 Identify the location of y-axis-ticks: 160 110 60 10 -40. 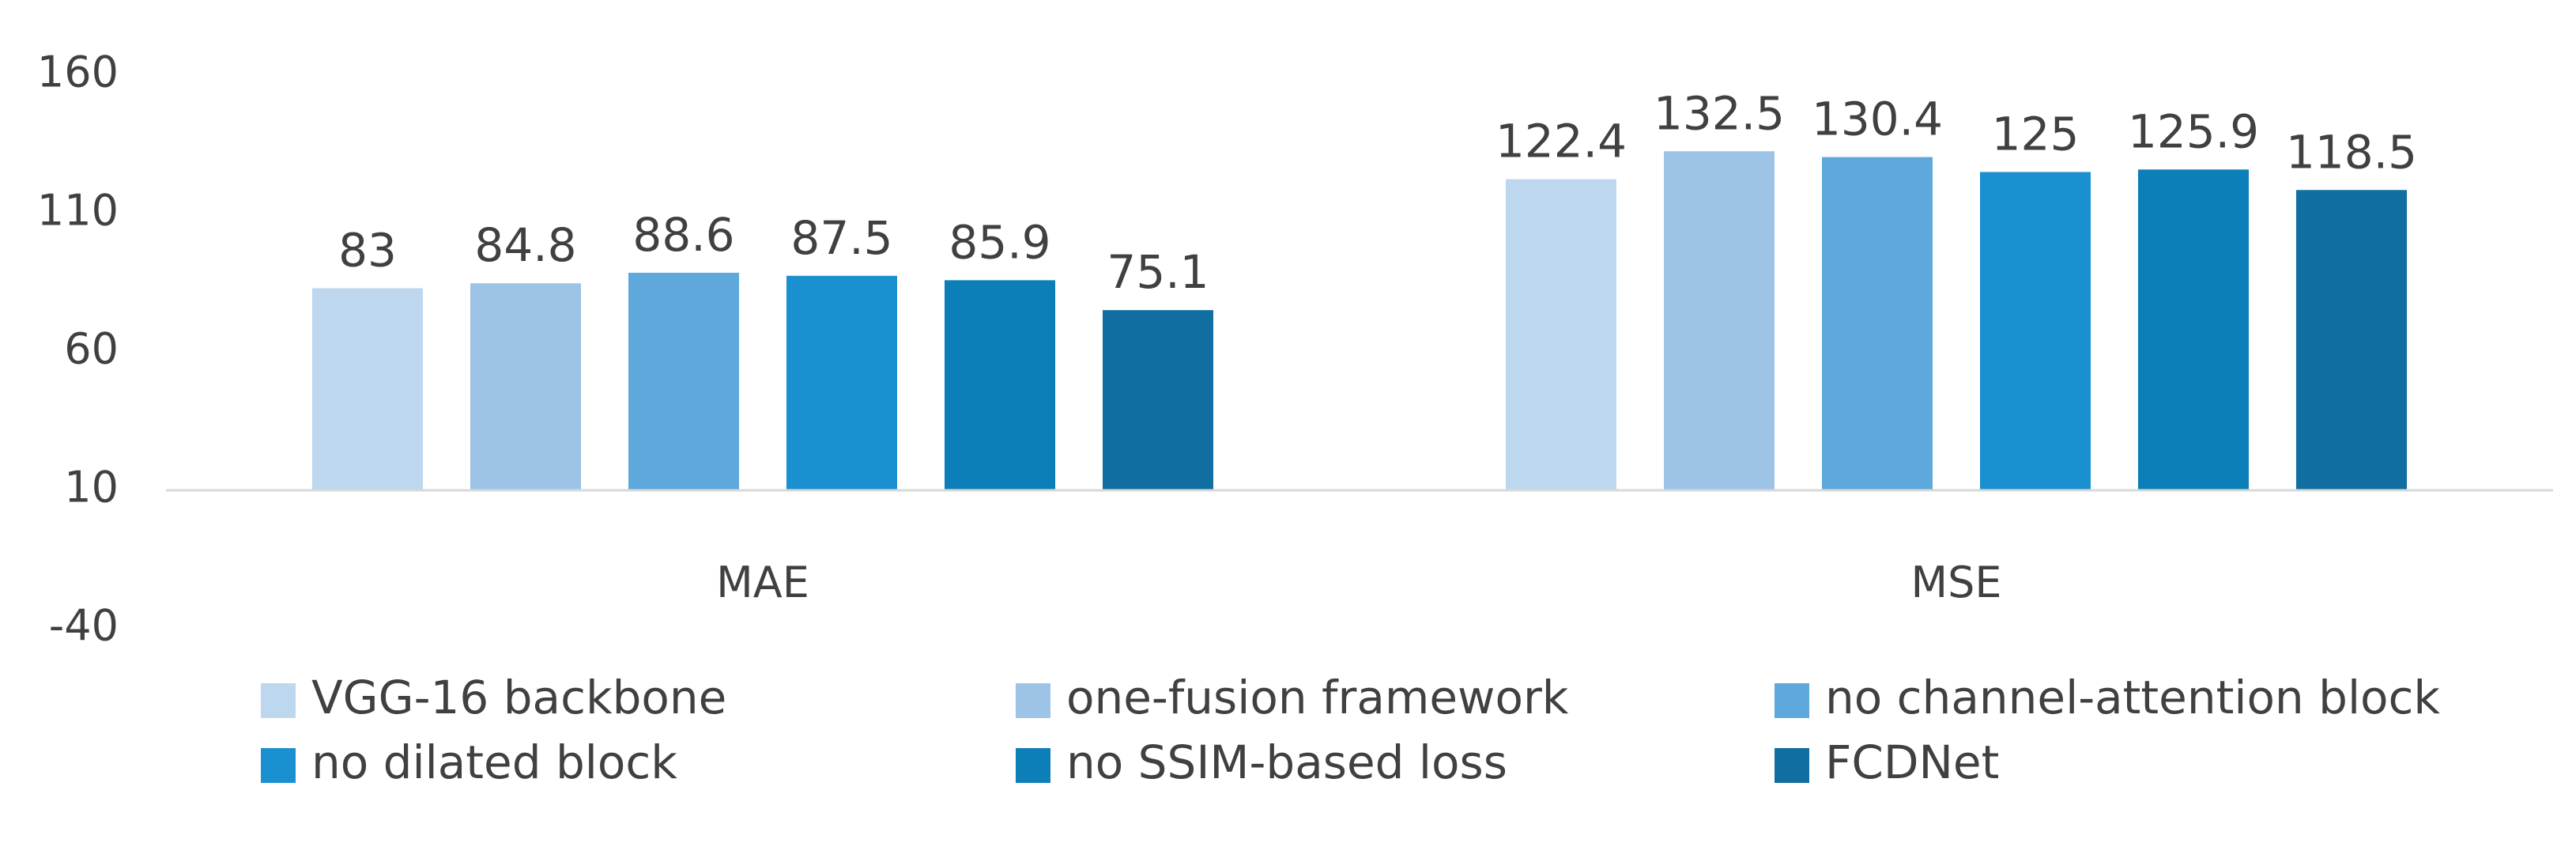
(78, 349).